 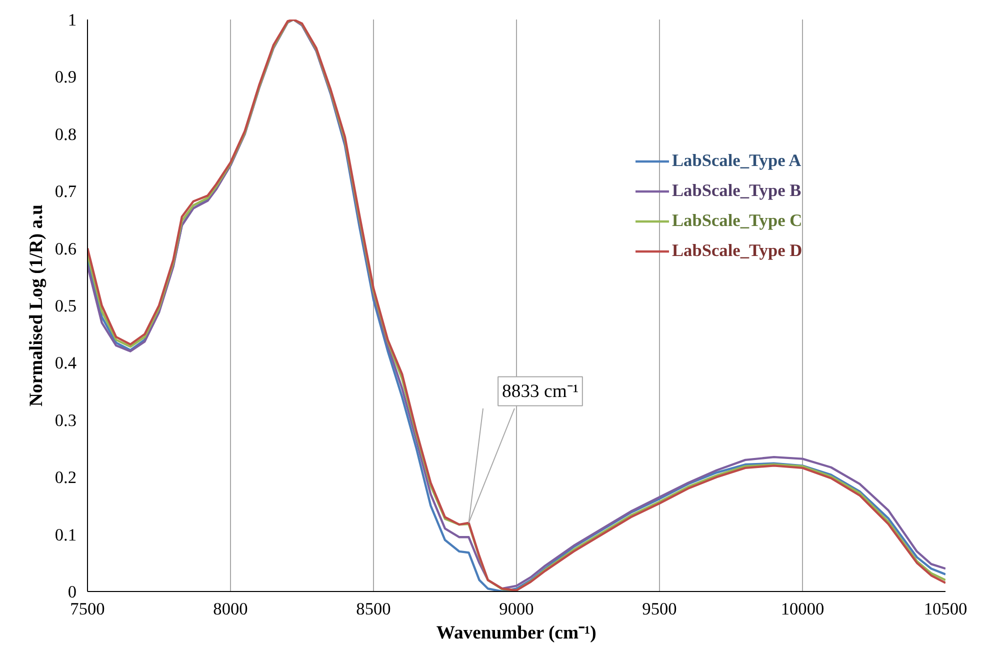 What do you see at coordinates (65, 420) in the screenshot?
I see `y-tick-label: 0.3` at bounding box center [65, 420].